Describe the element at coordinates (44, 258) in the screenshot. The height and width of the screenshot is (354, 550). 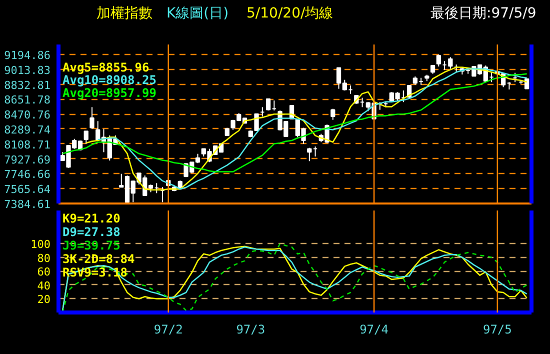
I see `y-tick-label: 80` at that location.